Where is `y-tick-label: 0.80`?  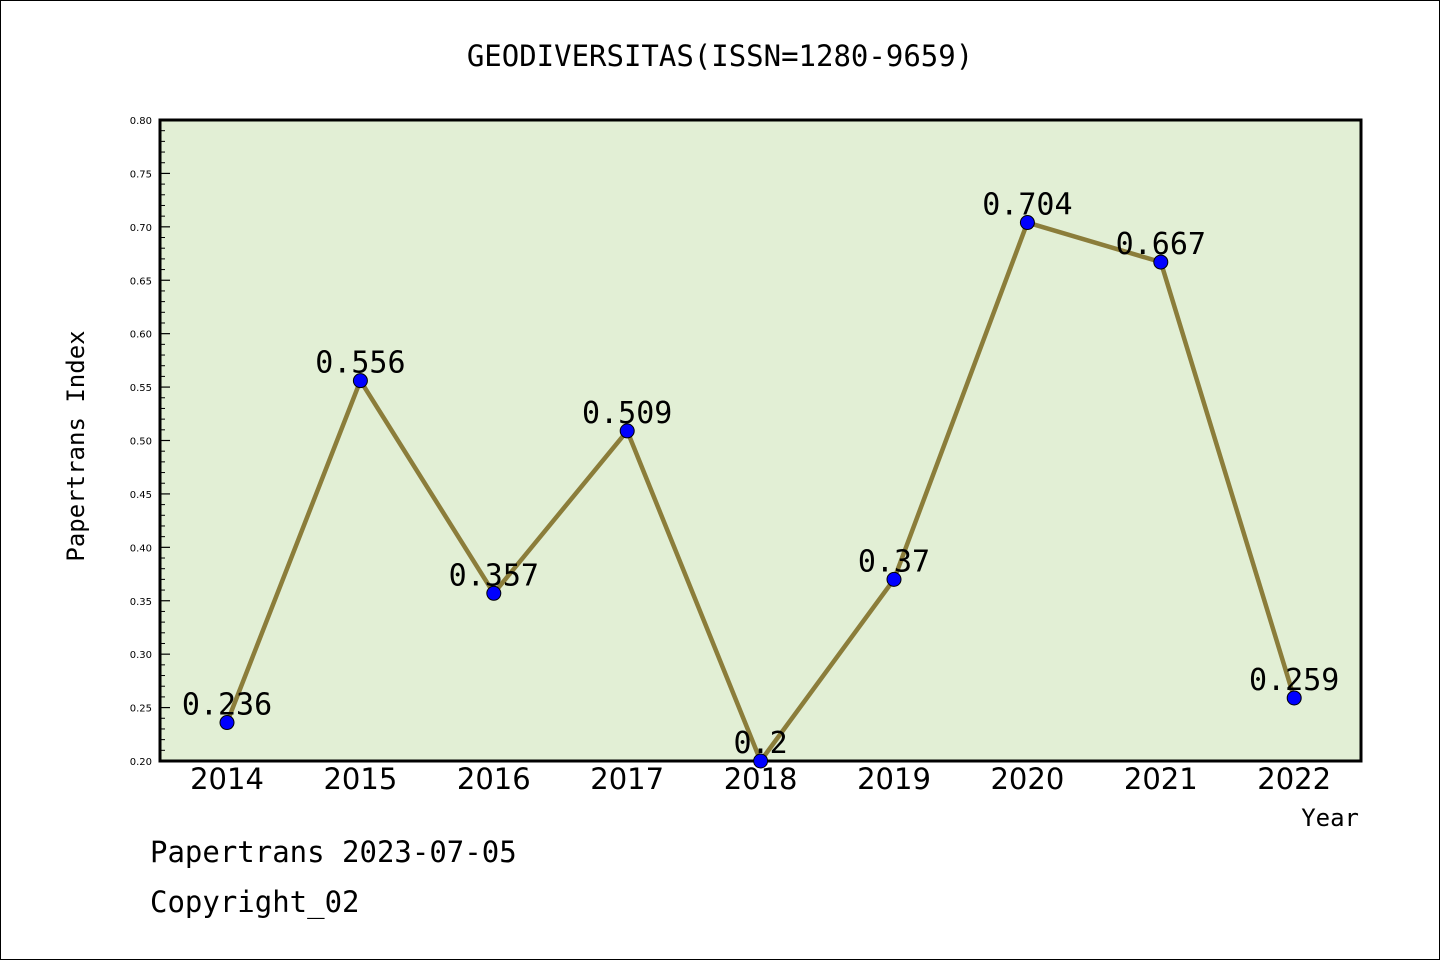
y-tick-label: 0.80 is located at coordinates (141, 121).